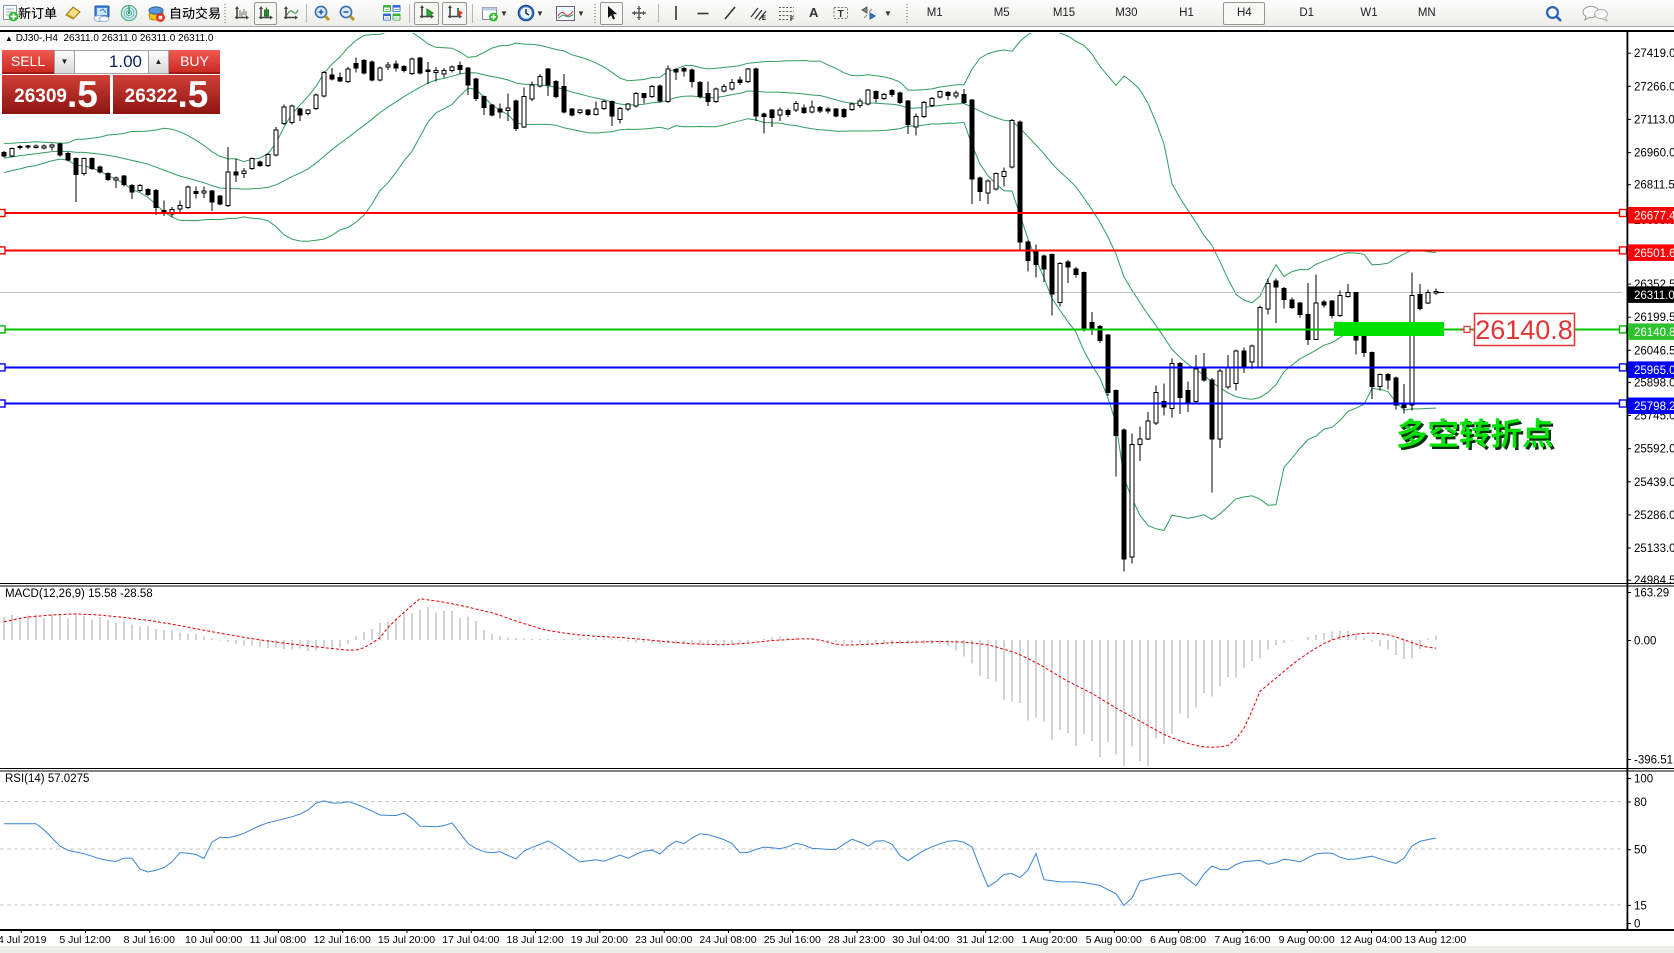 This screenshot has height=953, width=1674. I want to click on svg-text: 100, so click(1643, 780).